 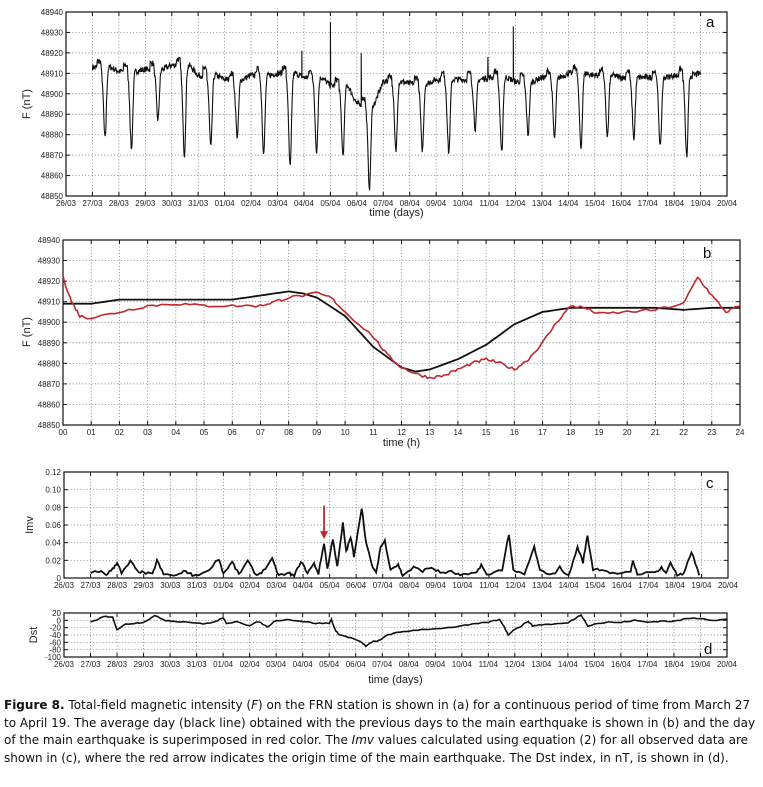 What do you see at coordinates (710, 483) in the screenshot?
I see `panel-label: c` at bounding box center [710, 483].